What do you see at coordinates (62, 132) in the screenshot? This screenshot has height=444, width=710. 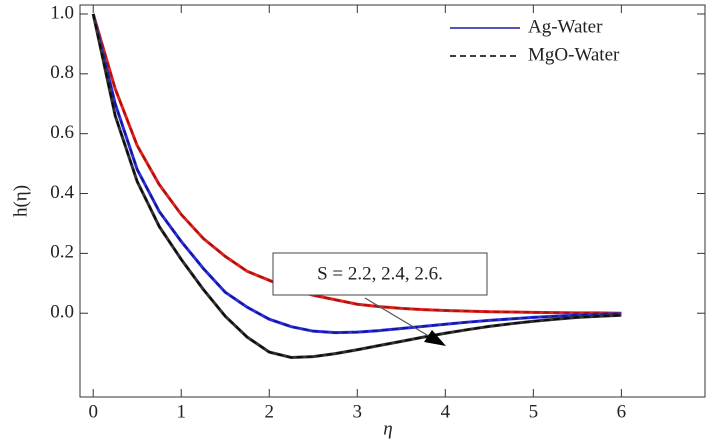 I see `y-tick-label: 0.6` at bounding box center [62, 132].